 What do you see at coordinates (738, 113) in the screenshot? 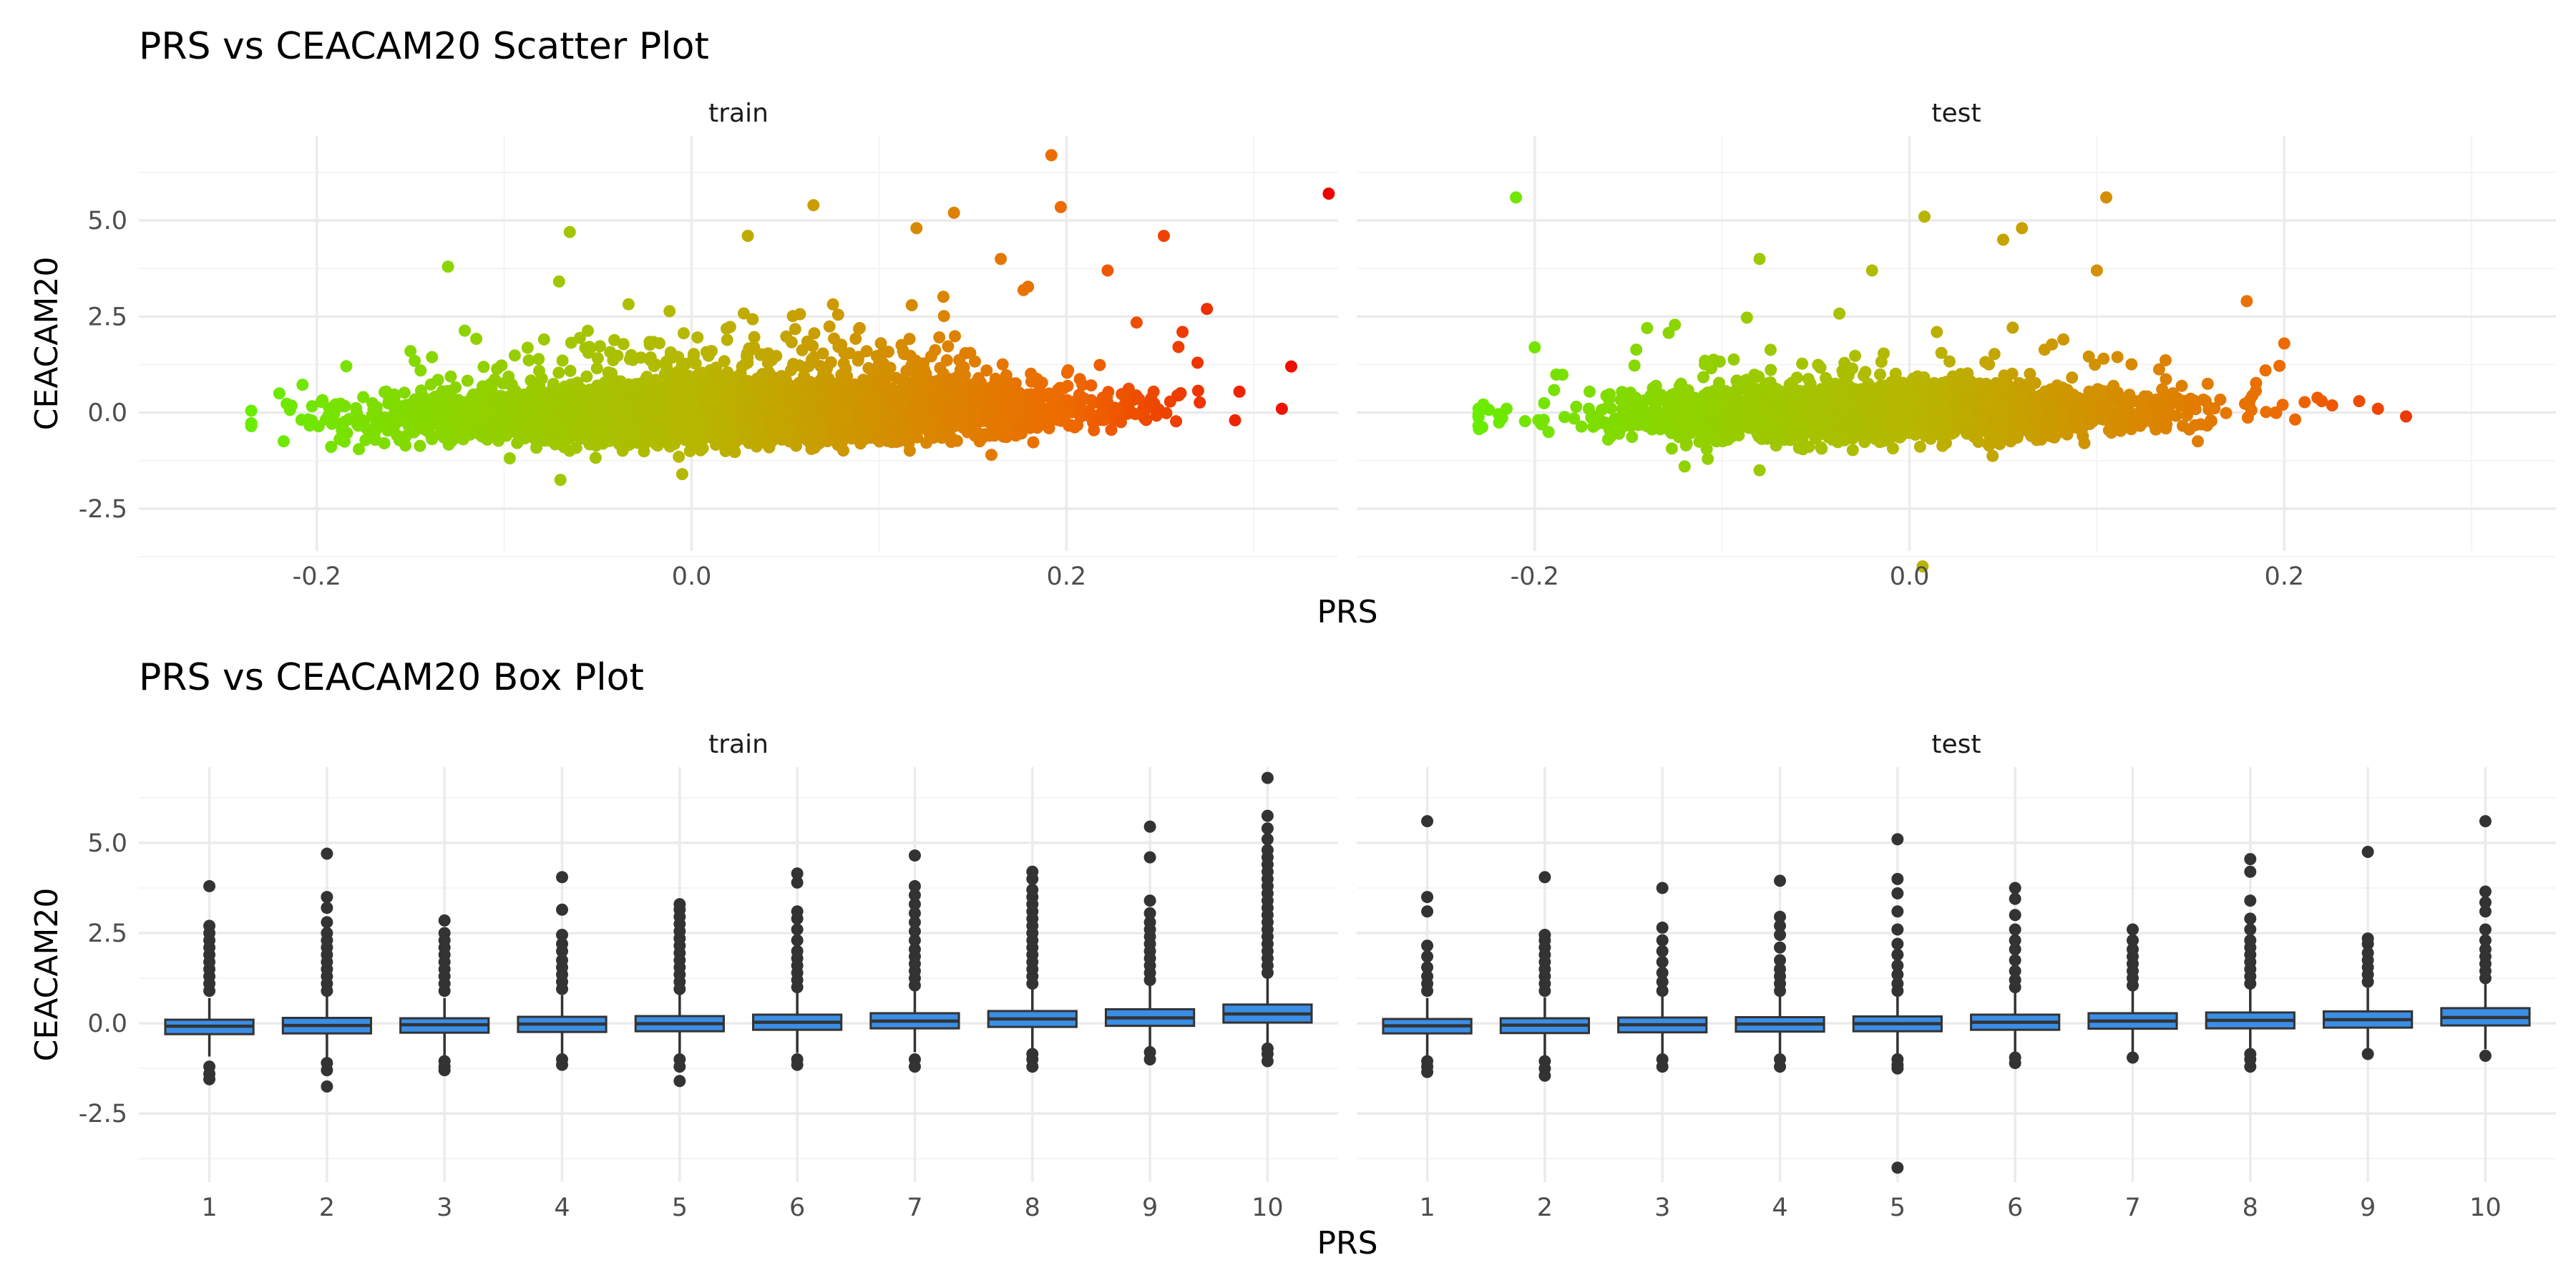
I see `scatter-facet-label-train: train` at bounding box center [738, 113].